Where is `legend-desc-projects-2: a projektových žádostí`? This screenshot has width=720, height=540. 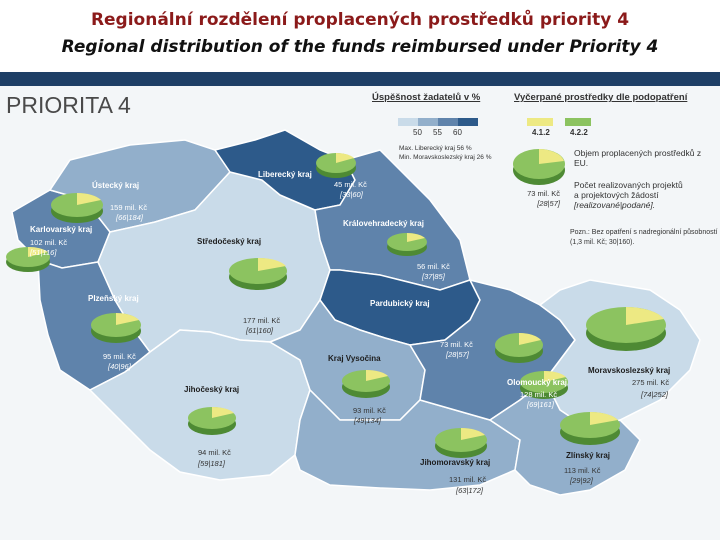 legend-desc-projects-2: a projektových žádostí is located at coordinates (616, 195).